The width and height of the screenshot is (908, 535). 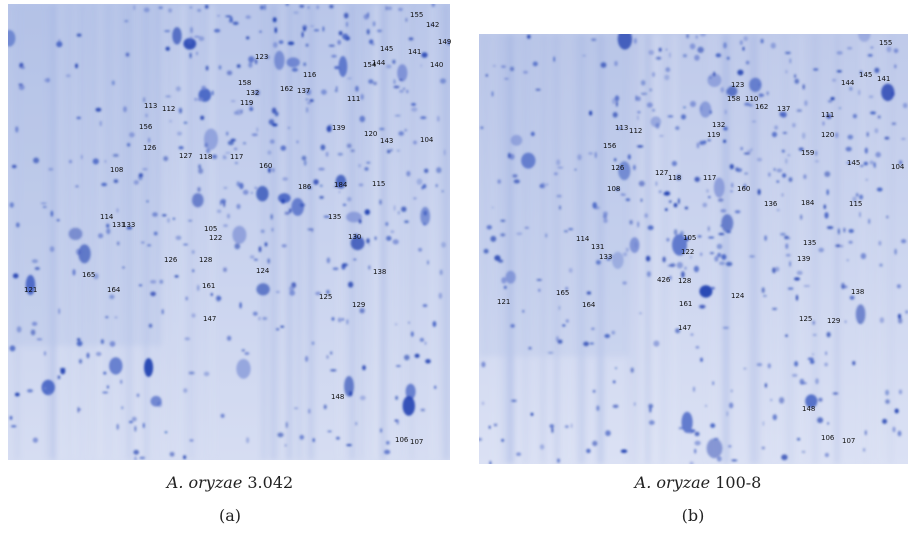 What do you see at coordinates (583, 239) in the screenshot?
I see `spot-label: 114` at bounding box center [583, 239].